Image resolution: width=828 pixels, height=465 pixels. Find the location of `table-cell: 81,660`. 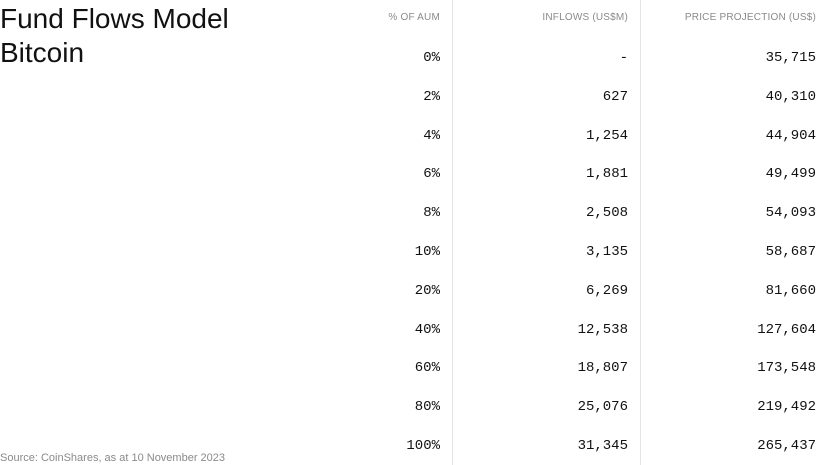

table-cell: 81,660 is located at coordinates (790, 290).